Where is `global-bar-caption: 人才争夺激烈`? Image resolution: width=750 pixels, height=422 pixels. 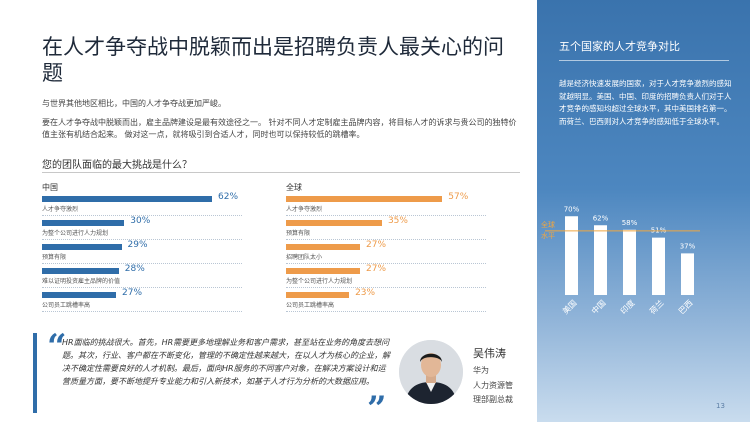 global-bar-caption: 人才争夺激烈 is located at coordinates (304, 209).